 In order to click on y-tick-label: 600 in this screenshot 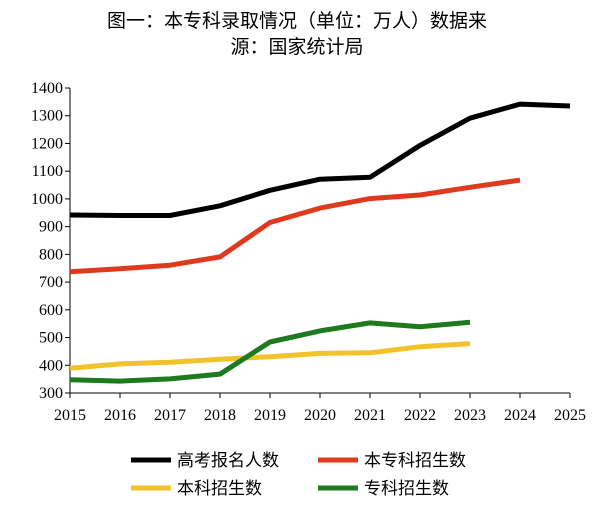, I will do `click(51, 310)`.